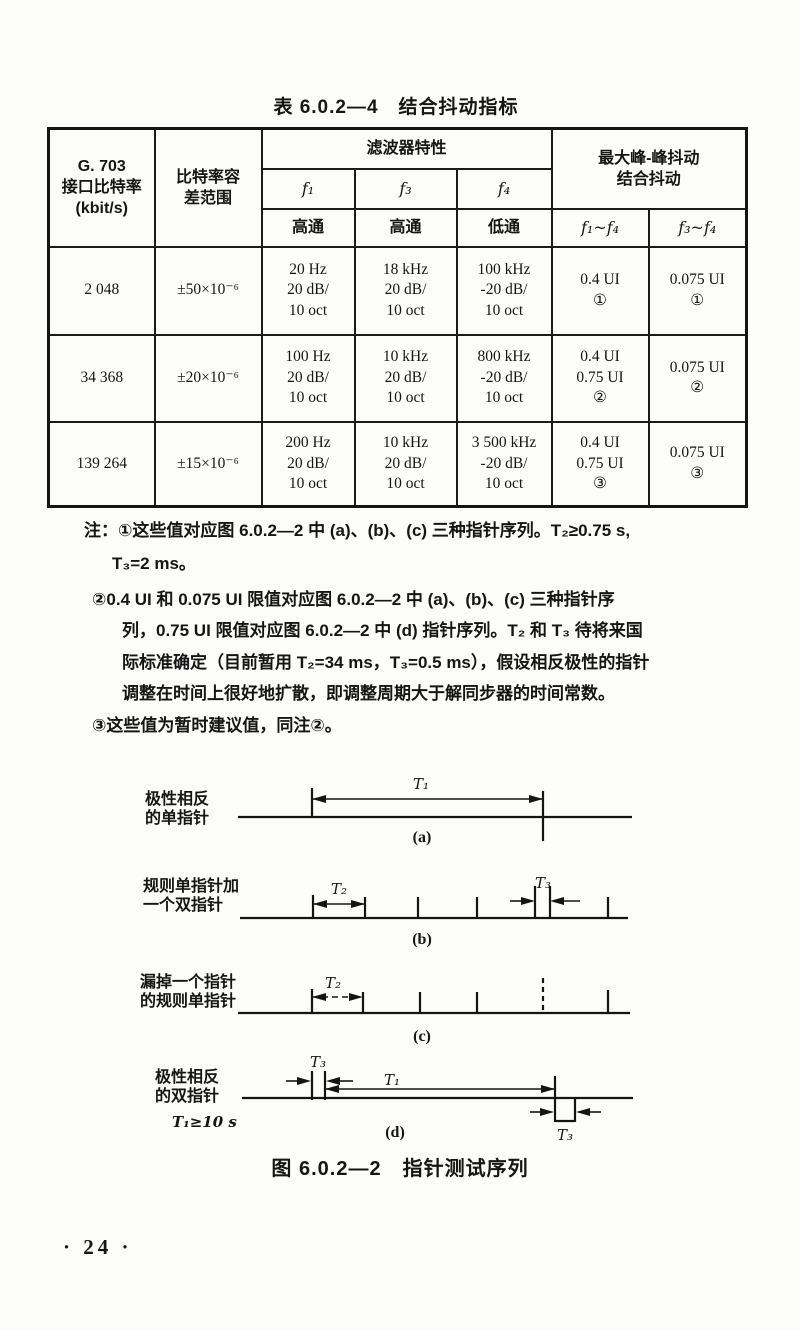 This screenshot has width=800, height=1330. What do you see at coordinates (308, 188) in the screenshot?
I see `header-f1: f₁` at bounding box center [308, 188].